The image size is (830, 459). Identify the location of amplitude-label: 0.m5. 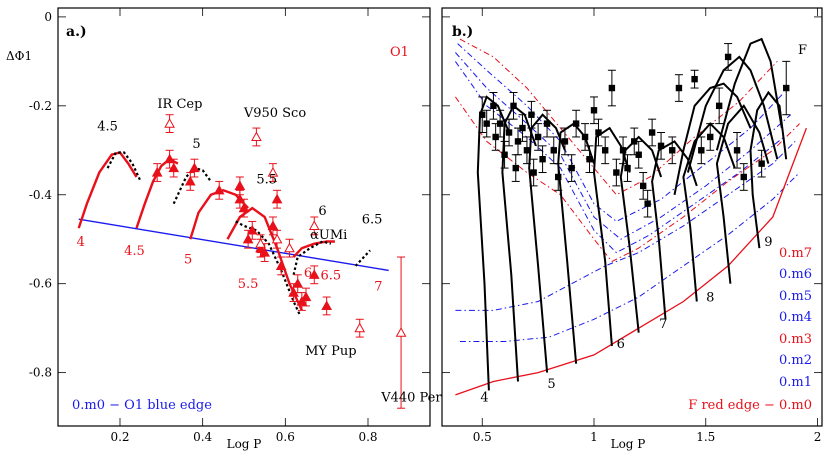
(795, 296).